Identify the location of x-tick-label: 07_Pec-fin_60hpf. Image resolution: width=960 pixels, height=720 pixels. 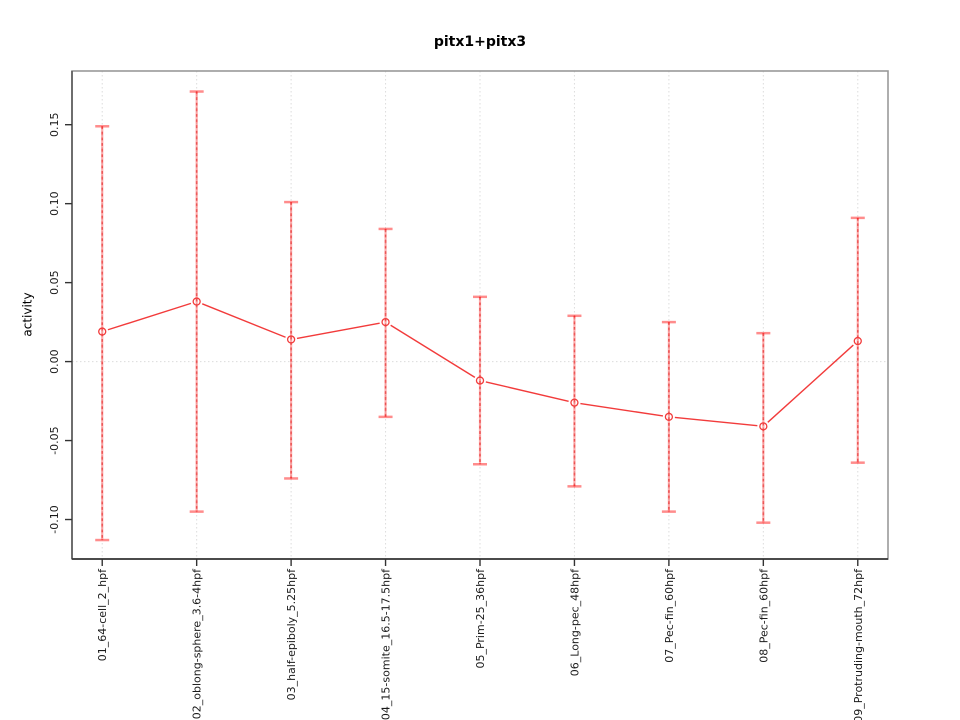
(669, 615).